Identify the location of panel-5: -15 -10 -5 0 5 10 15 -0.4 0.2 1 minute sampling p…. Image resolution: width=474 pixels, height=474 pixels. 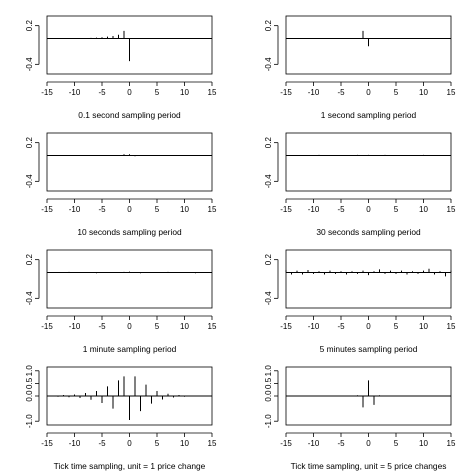
(121, 301).